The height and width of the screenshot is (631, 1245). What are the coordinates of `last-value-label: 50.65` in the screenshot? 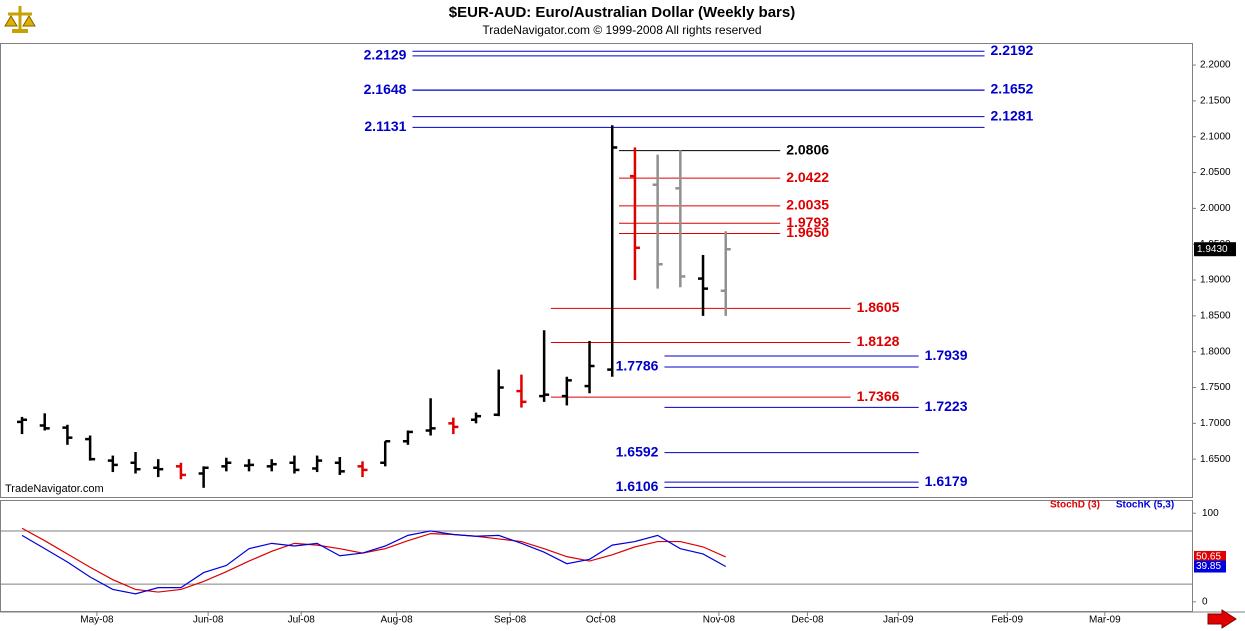 It's located at (1208, 557).